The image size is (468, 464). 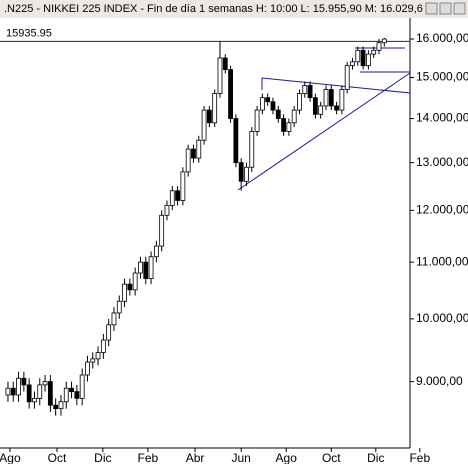 I want to click on y-tick-label: 9.000,00, so click(x=439, y=381).